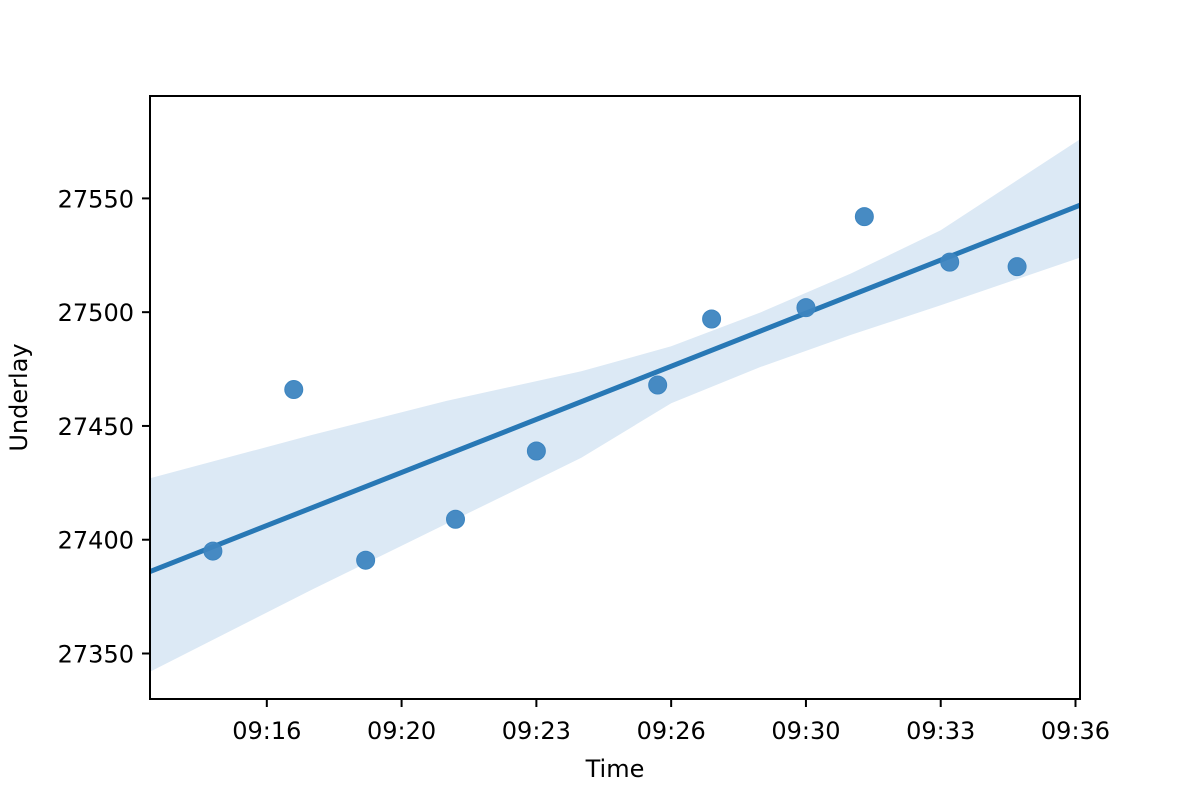  Describe the element at coordinates (671, 731) in the screenshot. I see `x-tick-label: 09:26` at that location.